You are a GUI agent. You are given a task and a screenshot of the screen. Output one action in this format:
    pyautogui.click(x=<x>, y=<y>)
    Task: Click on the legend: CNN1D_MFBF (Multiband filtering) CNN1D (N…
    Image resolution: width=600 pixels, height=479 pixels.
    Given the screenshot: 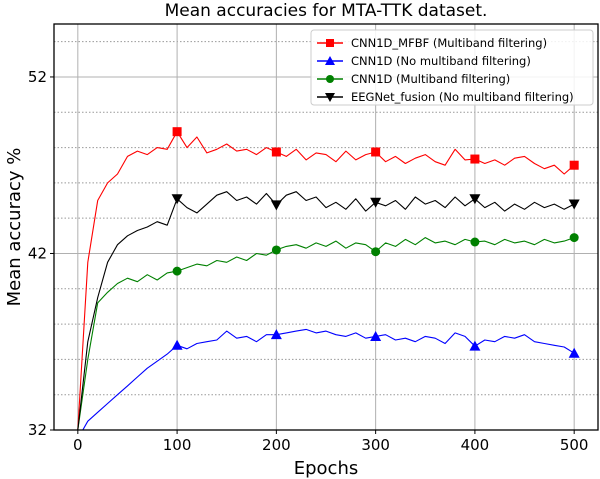 What is the action you would take?
    pyautogui.click(x=452, y=67)
    